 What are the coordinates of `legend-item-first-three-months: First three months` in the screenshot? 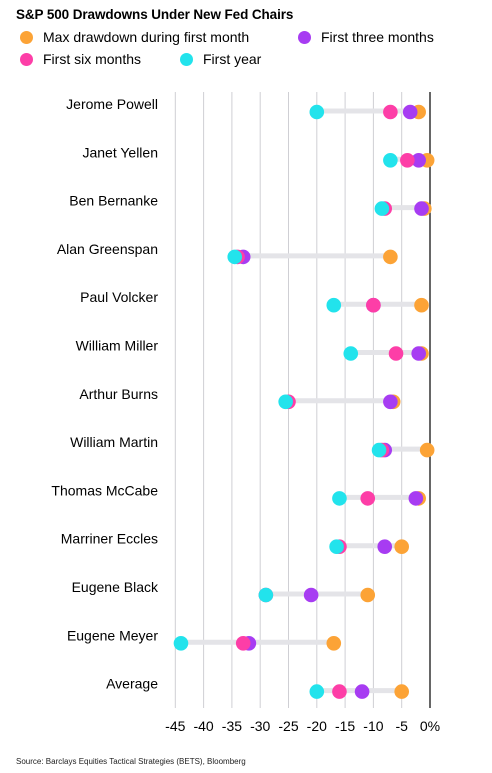 It's located at (366, 37).